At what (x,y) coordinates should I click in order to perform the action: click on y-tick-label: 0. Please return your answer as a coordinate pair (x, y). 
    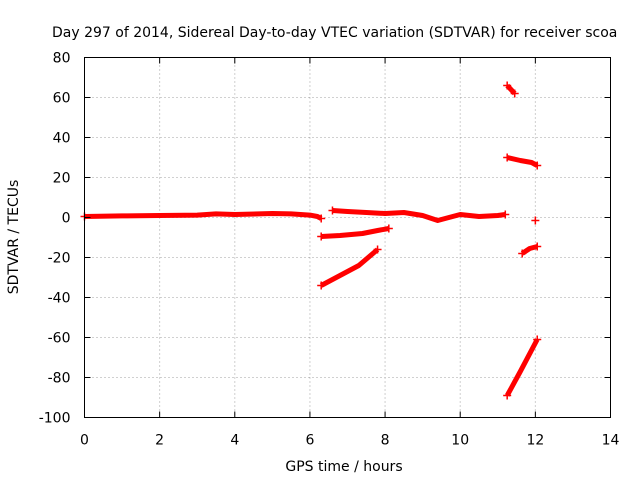
    Looking at the image, I should click on (66, 219).